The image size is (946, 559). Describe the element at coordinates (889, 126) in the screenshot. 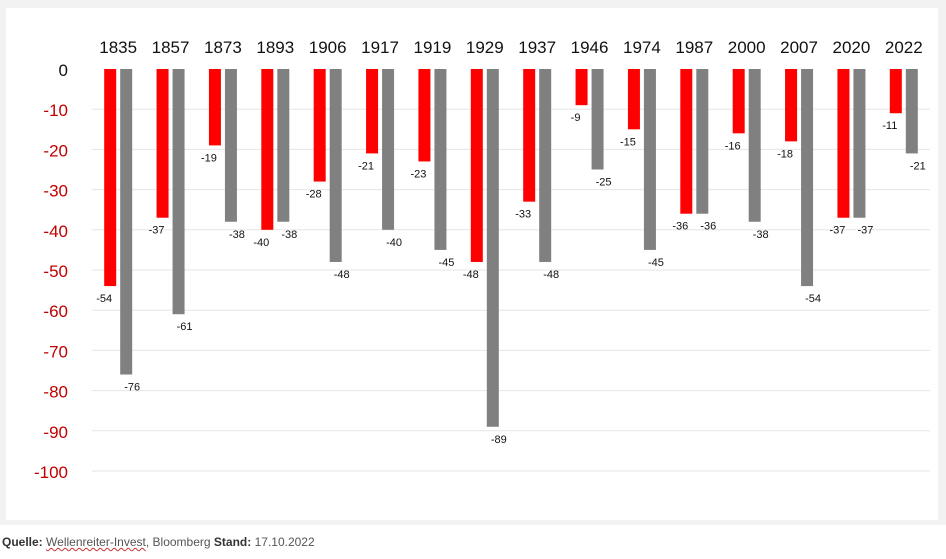

I see `data-label: -11` at that location.